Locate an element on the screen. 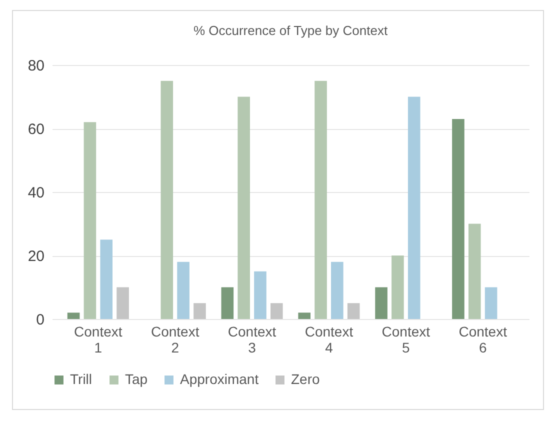  legend-label: Zero is located at coordinates (305, 379).